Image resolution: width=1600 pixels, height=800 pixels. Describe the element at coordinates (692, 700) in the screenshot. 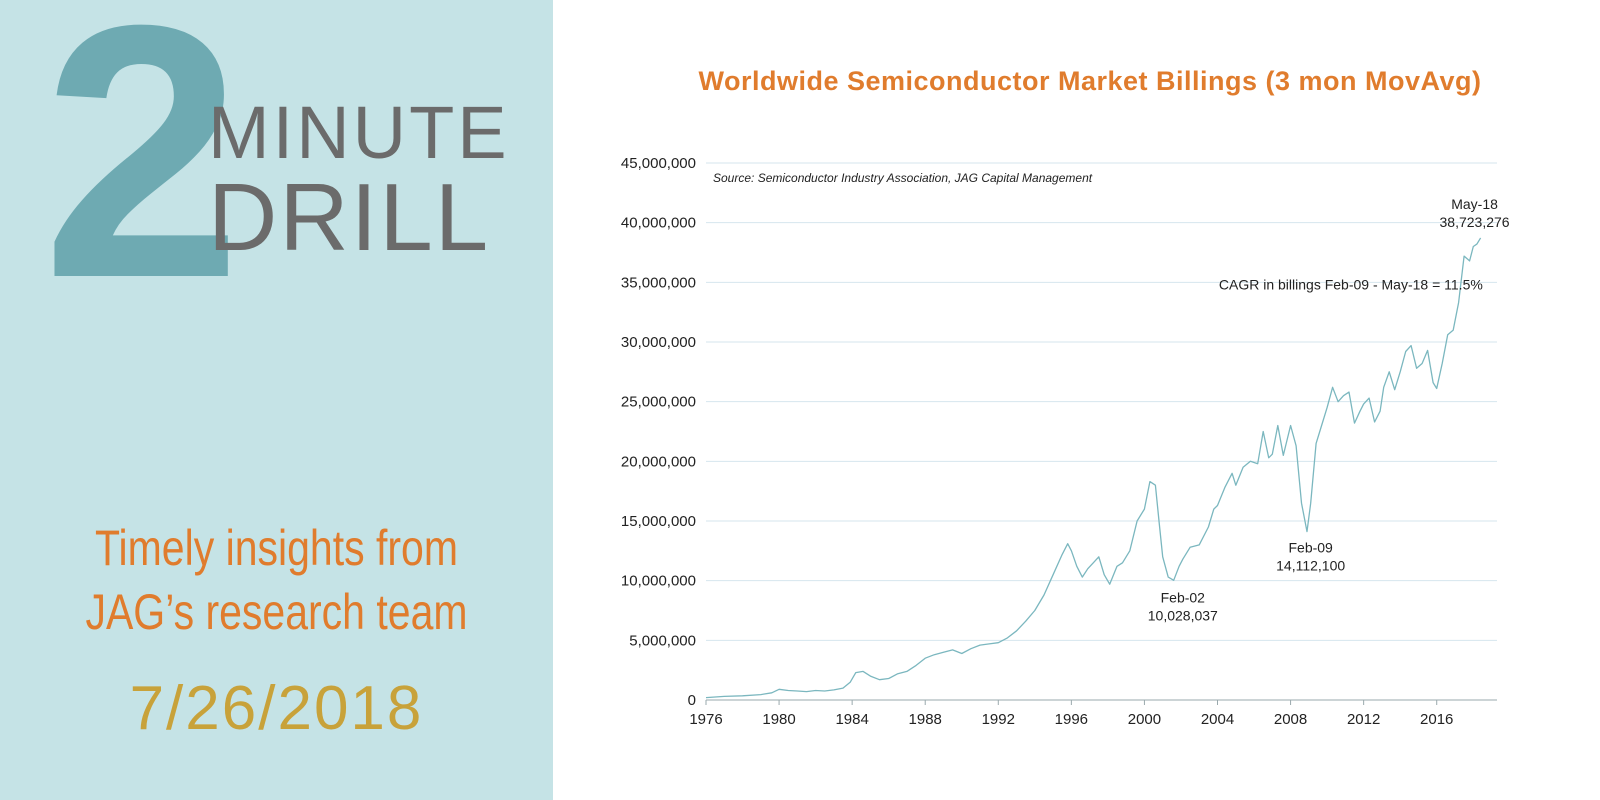

I see `y-tick-label: 0` at that location.